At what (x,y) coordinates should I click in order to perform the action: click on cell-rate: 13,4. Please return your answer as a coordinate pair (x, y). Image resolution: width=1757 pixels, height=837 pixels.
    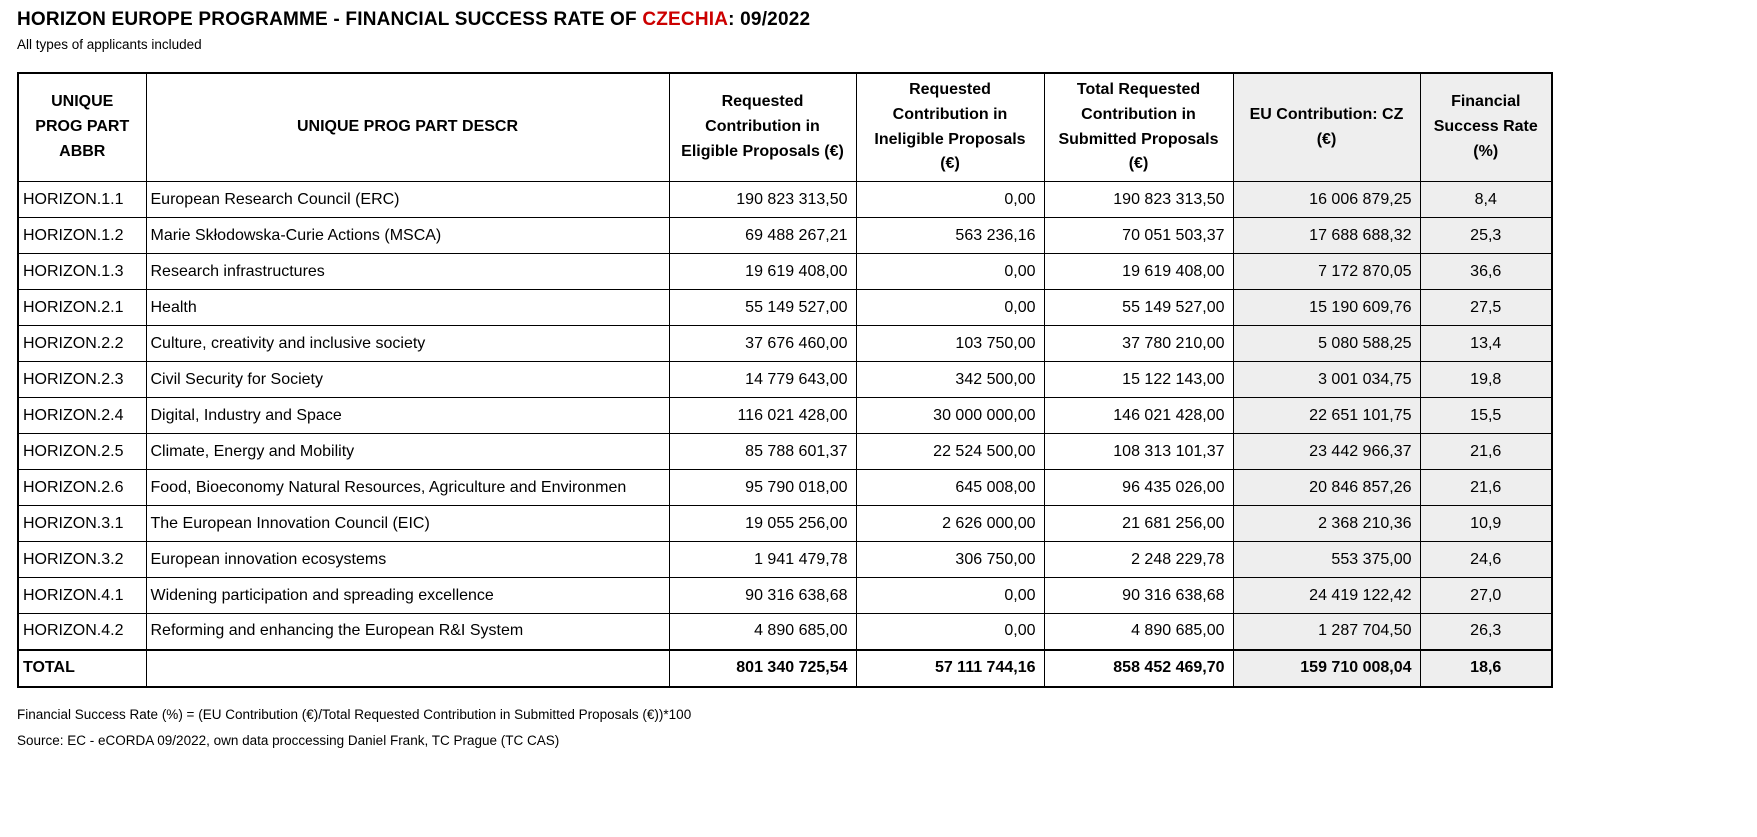
    Looking at the image, I should click on (1486, 344).